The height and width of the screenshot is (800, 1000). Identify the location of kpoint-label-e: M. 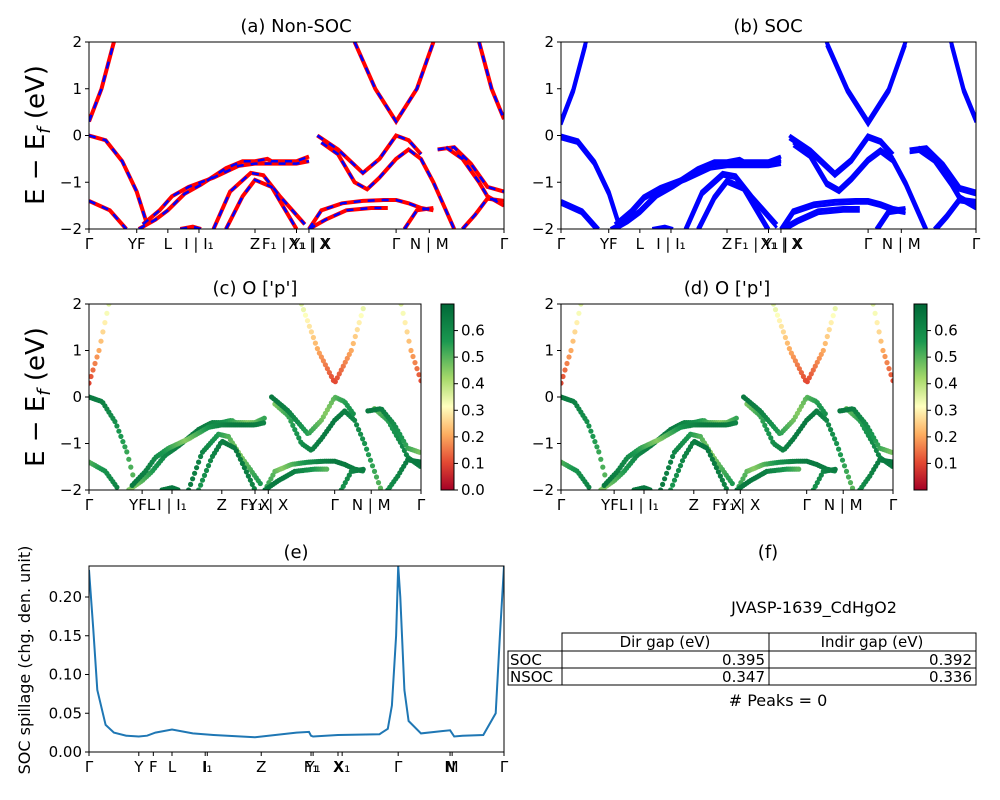
(452, 767).